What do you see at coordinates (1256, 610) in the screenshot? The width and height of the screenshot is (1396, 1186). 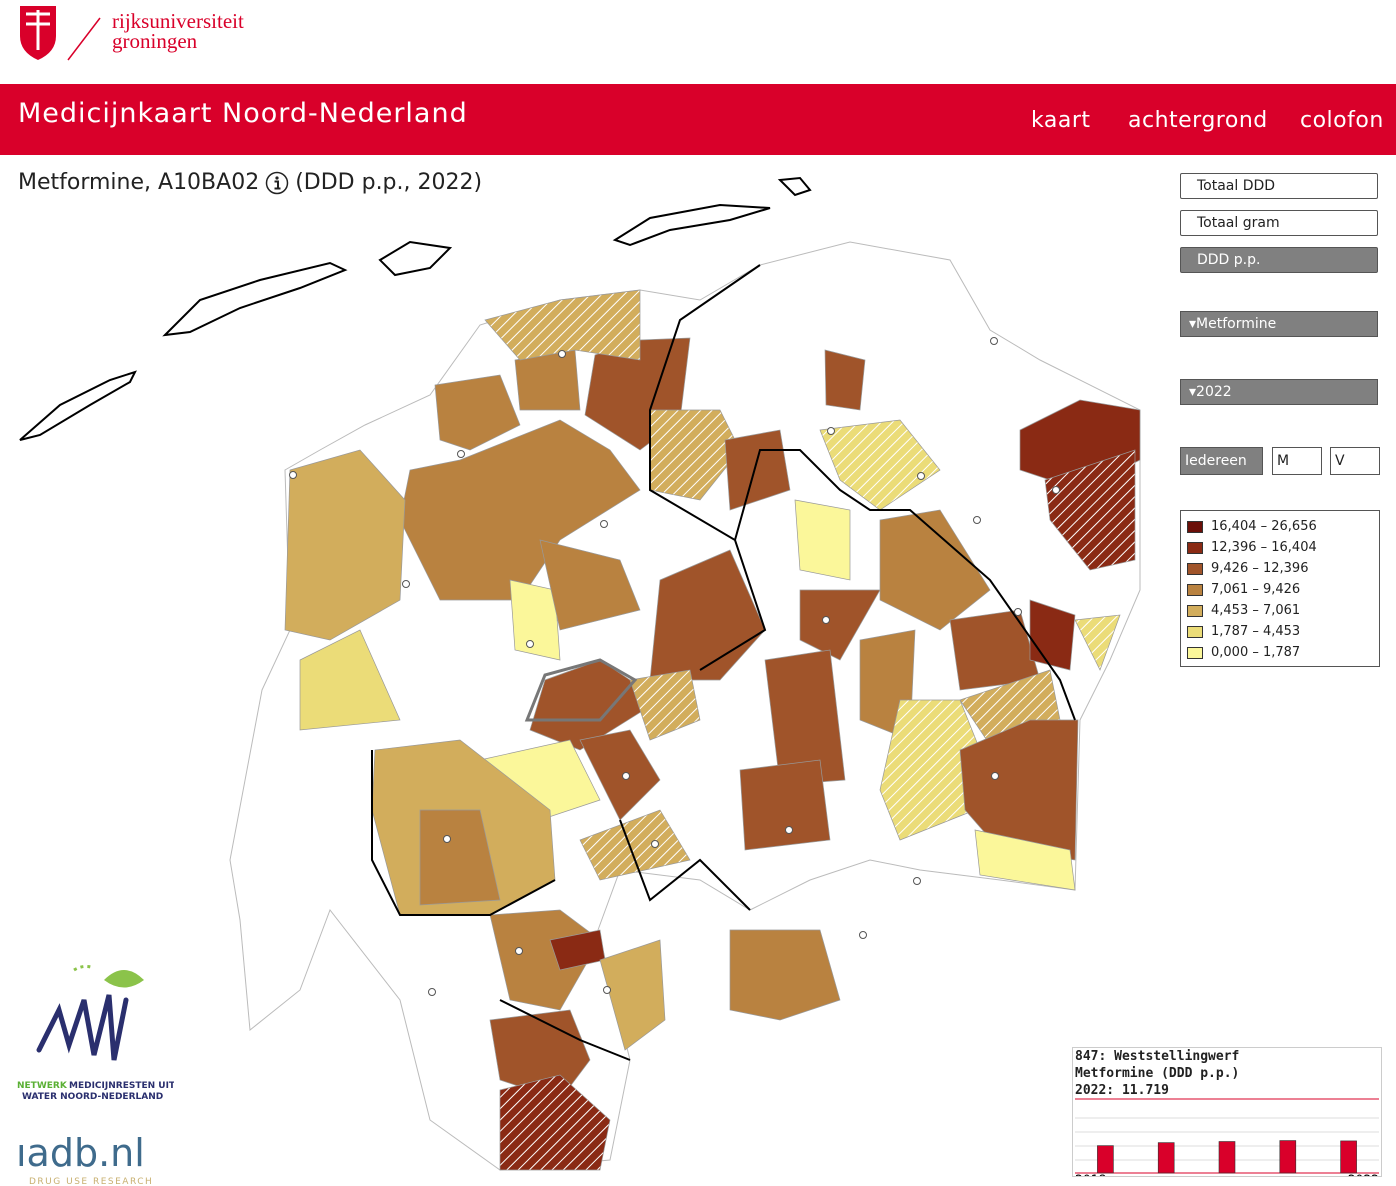 I see `legend-label: 4,453 – 7,061` at bounding box center [1256, 610].